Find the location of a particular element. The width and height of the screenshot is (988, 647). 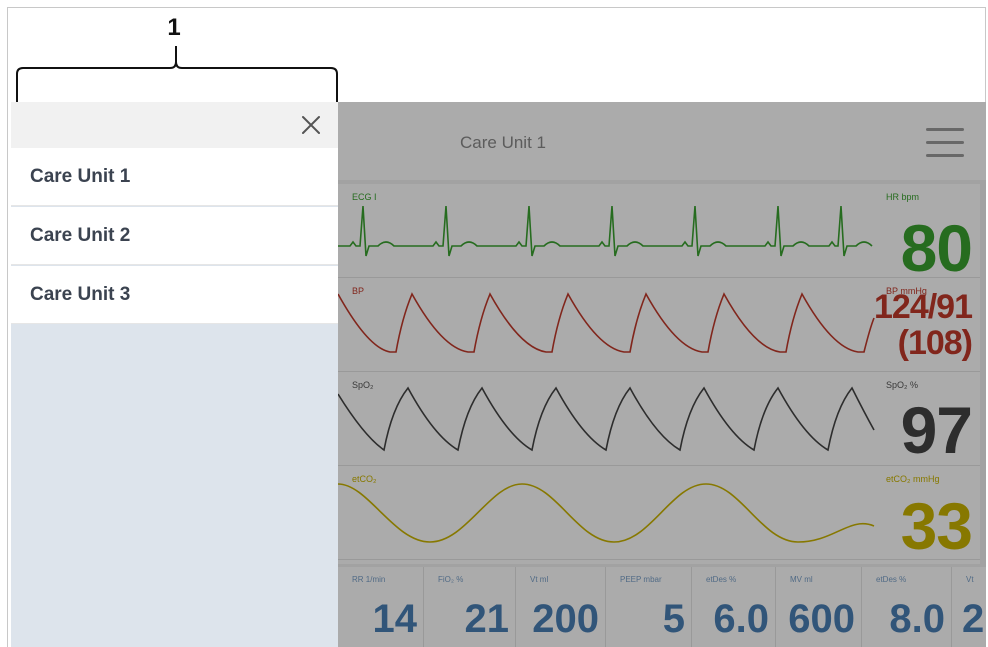

hamburger-menu-icon is located at coordinates (945, 147).